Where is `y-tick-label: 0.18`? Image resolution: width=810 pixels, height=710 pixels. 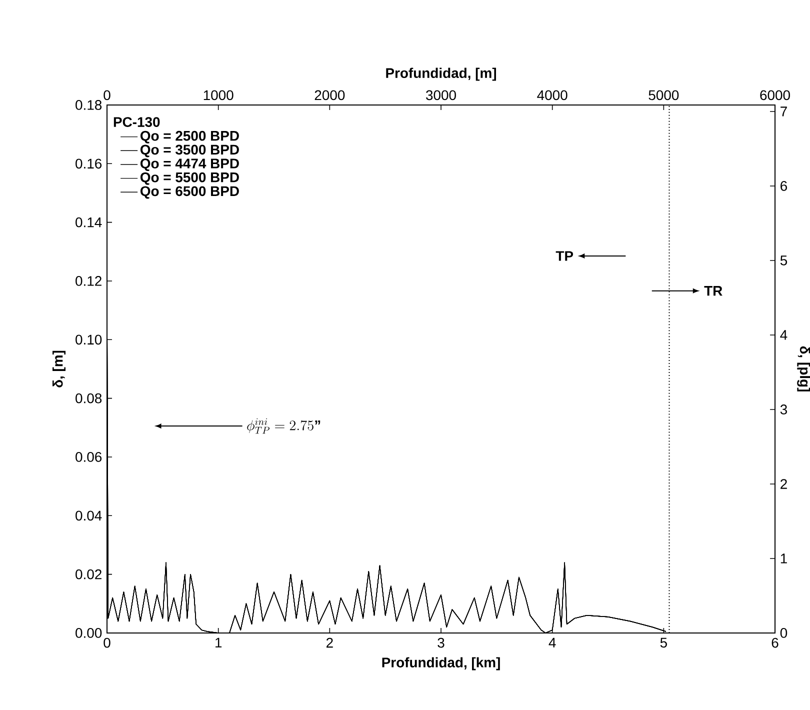
y-tick-label: 0.18 is located at coordinates (89, 105).